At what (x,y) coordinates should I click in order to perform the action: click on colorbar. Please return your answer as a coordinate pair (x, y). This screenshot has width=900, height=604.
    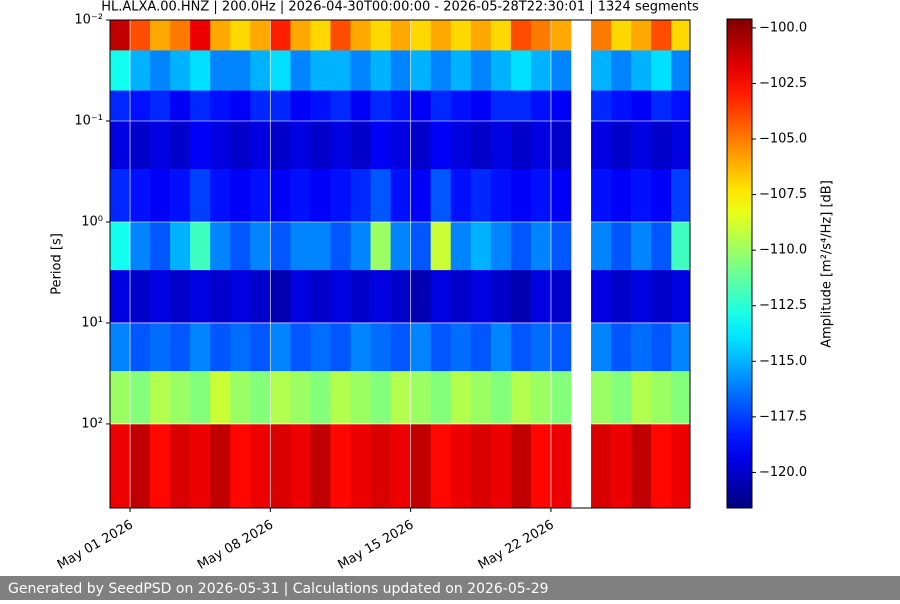
    Looking at the image, I should click on (739, 263).